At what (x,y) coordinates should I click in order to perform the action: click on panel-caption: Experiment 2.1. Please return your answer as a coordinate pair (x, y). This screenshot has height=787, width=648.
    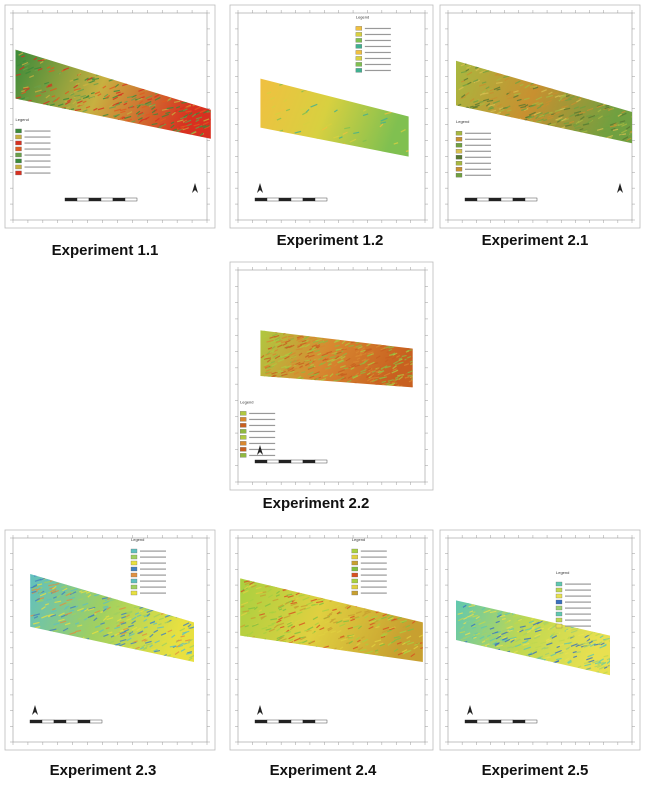
    Looking at the image, I should click on (535, 240).